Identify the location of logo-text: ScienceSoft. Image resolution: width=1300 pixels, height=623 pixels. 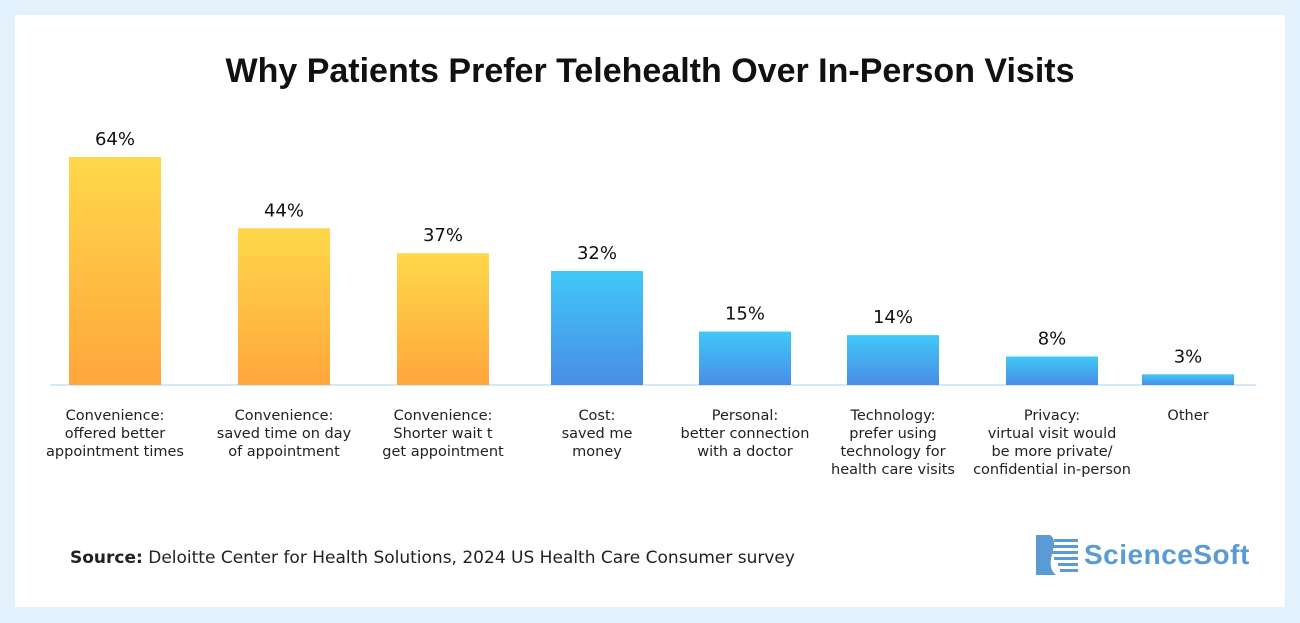
(1167, 554).